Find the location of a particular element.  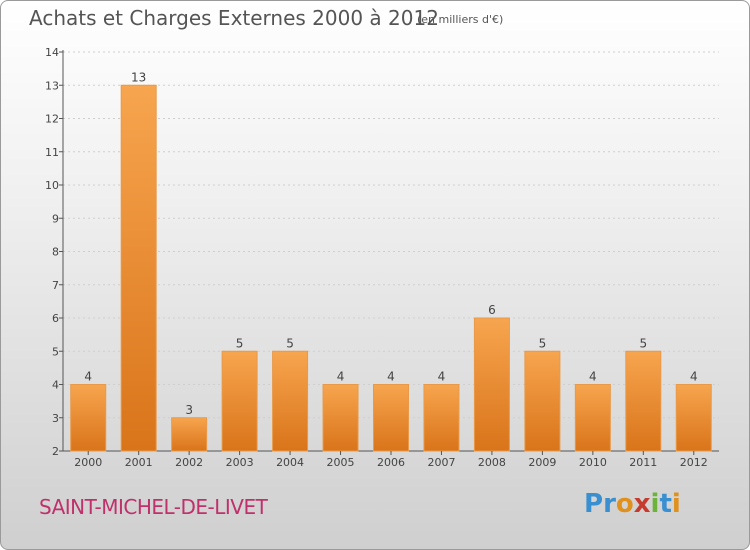

y-tick-label: 12 is located at coordinates (52, 119).